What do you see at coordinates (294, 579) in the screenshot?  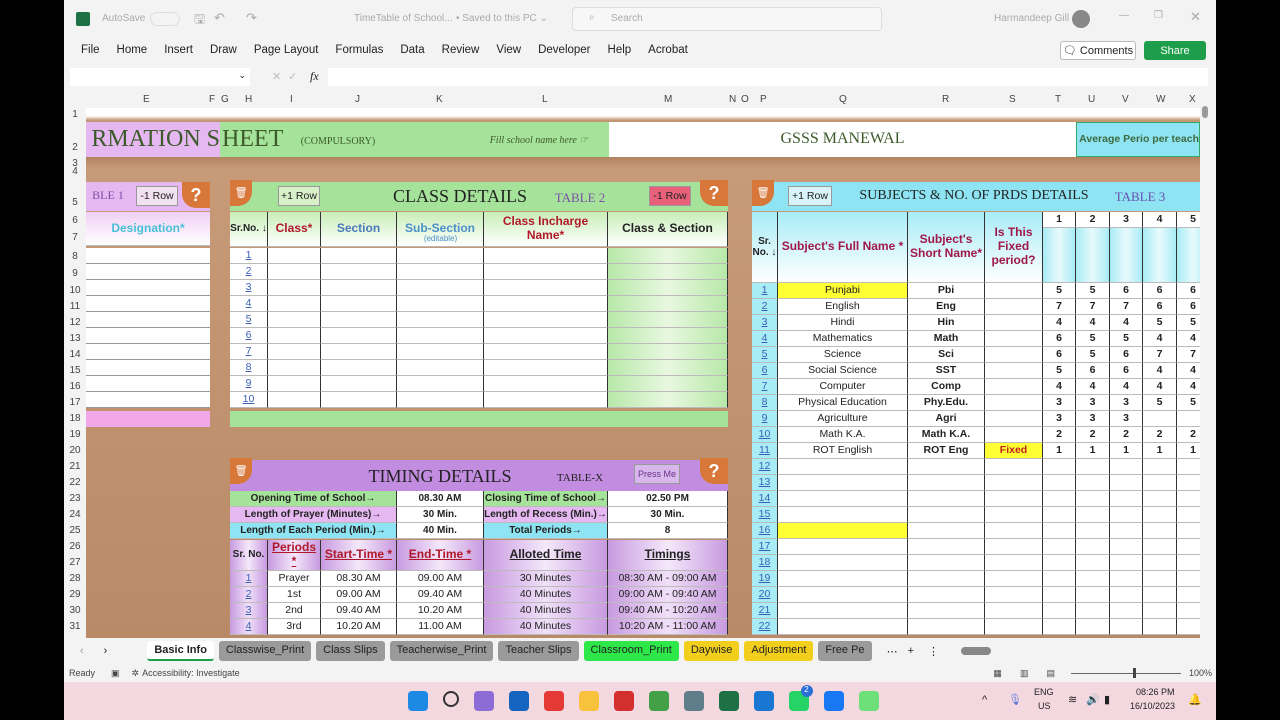 I see `timing-cell: Prayer` at bounding box center [294, 579].